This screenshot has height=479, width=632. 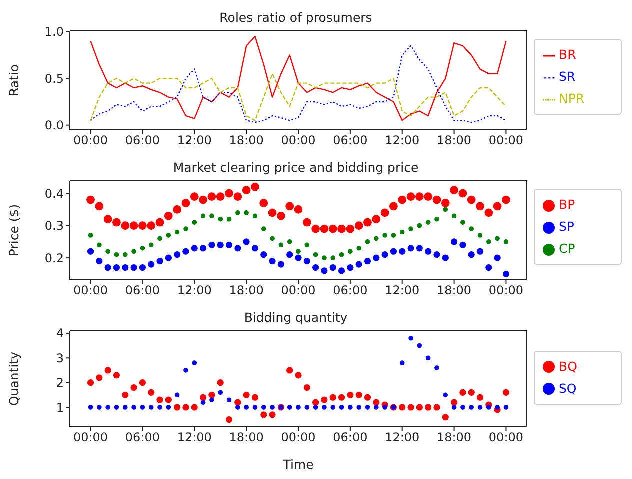 What do you see at coordinates (572, 98) in the screenshot?
I see `legend-label: NPR` at bounding box center [572, 98].